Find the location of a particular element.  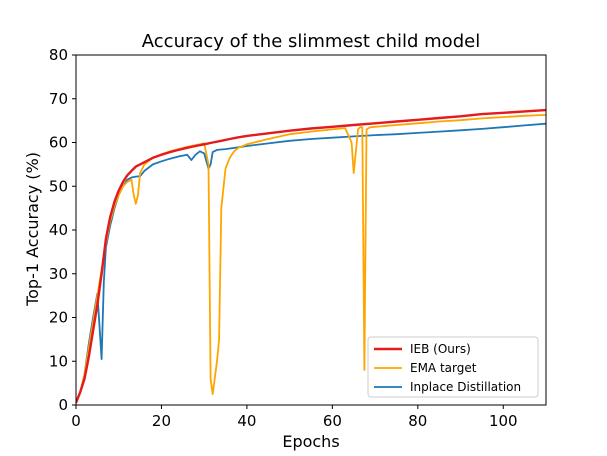

x-tick-label: 0 is located at coordinates (76, 421).